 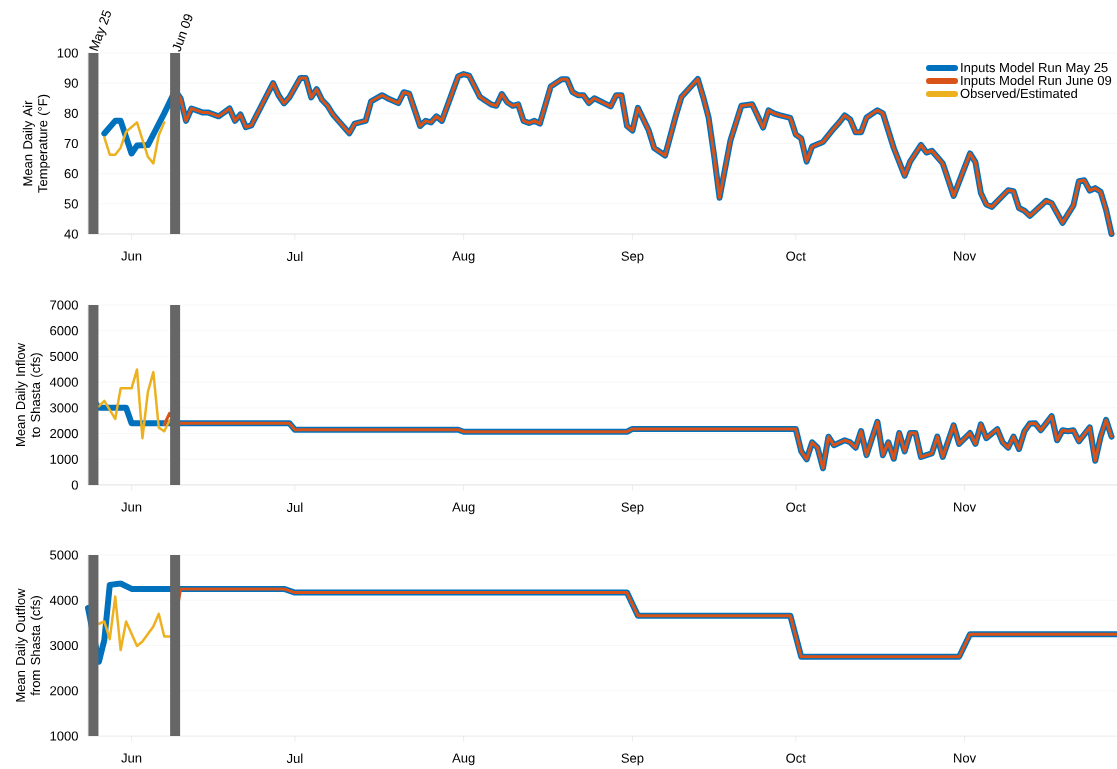 What do you see at coordinates (1036, 81) in the screenshot?
I see `legend-label: Inputs Model Run June 09` at bounding box center [1036, 81].